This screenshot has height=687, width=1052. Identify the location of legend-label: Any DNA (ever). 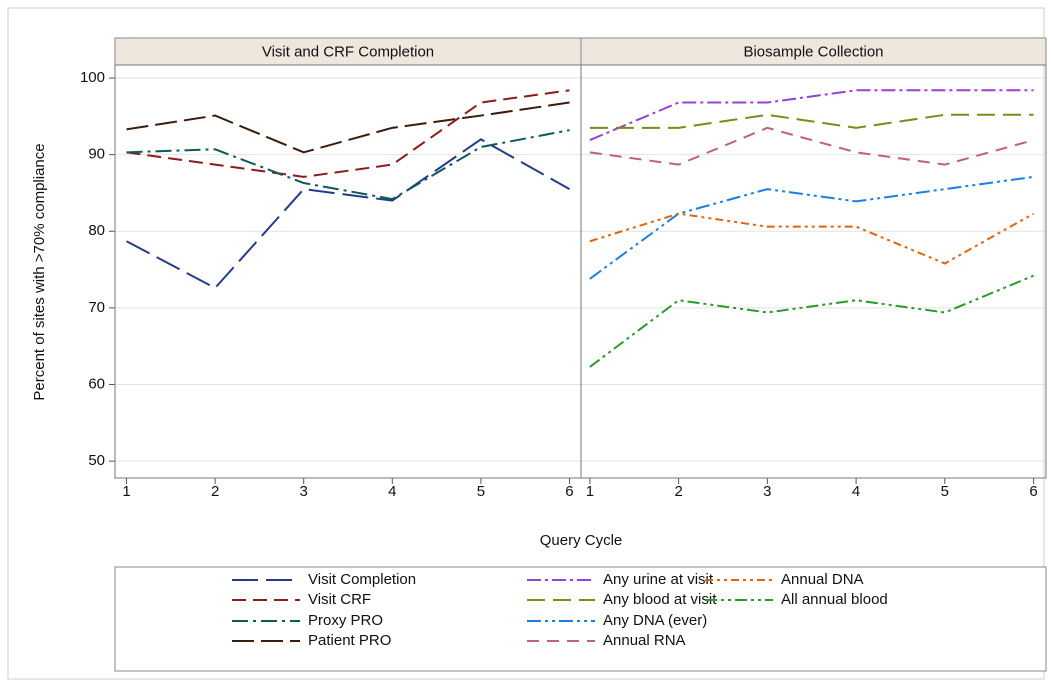
(655, 620).